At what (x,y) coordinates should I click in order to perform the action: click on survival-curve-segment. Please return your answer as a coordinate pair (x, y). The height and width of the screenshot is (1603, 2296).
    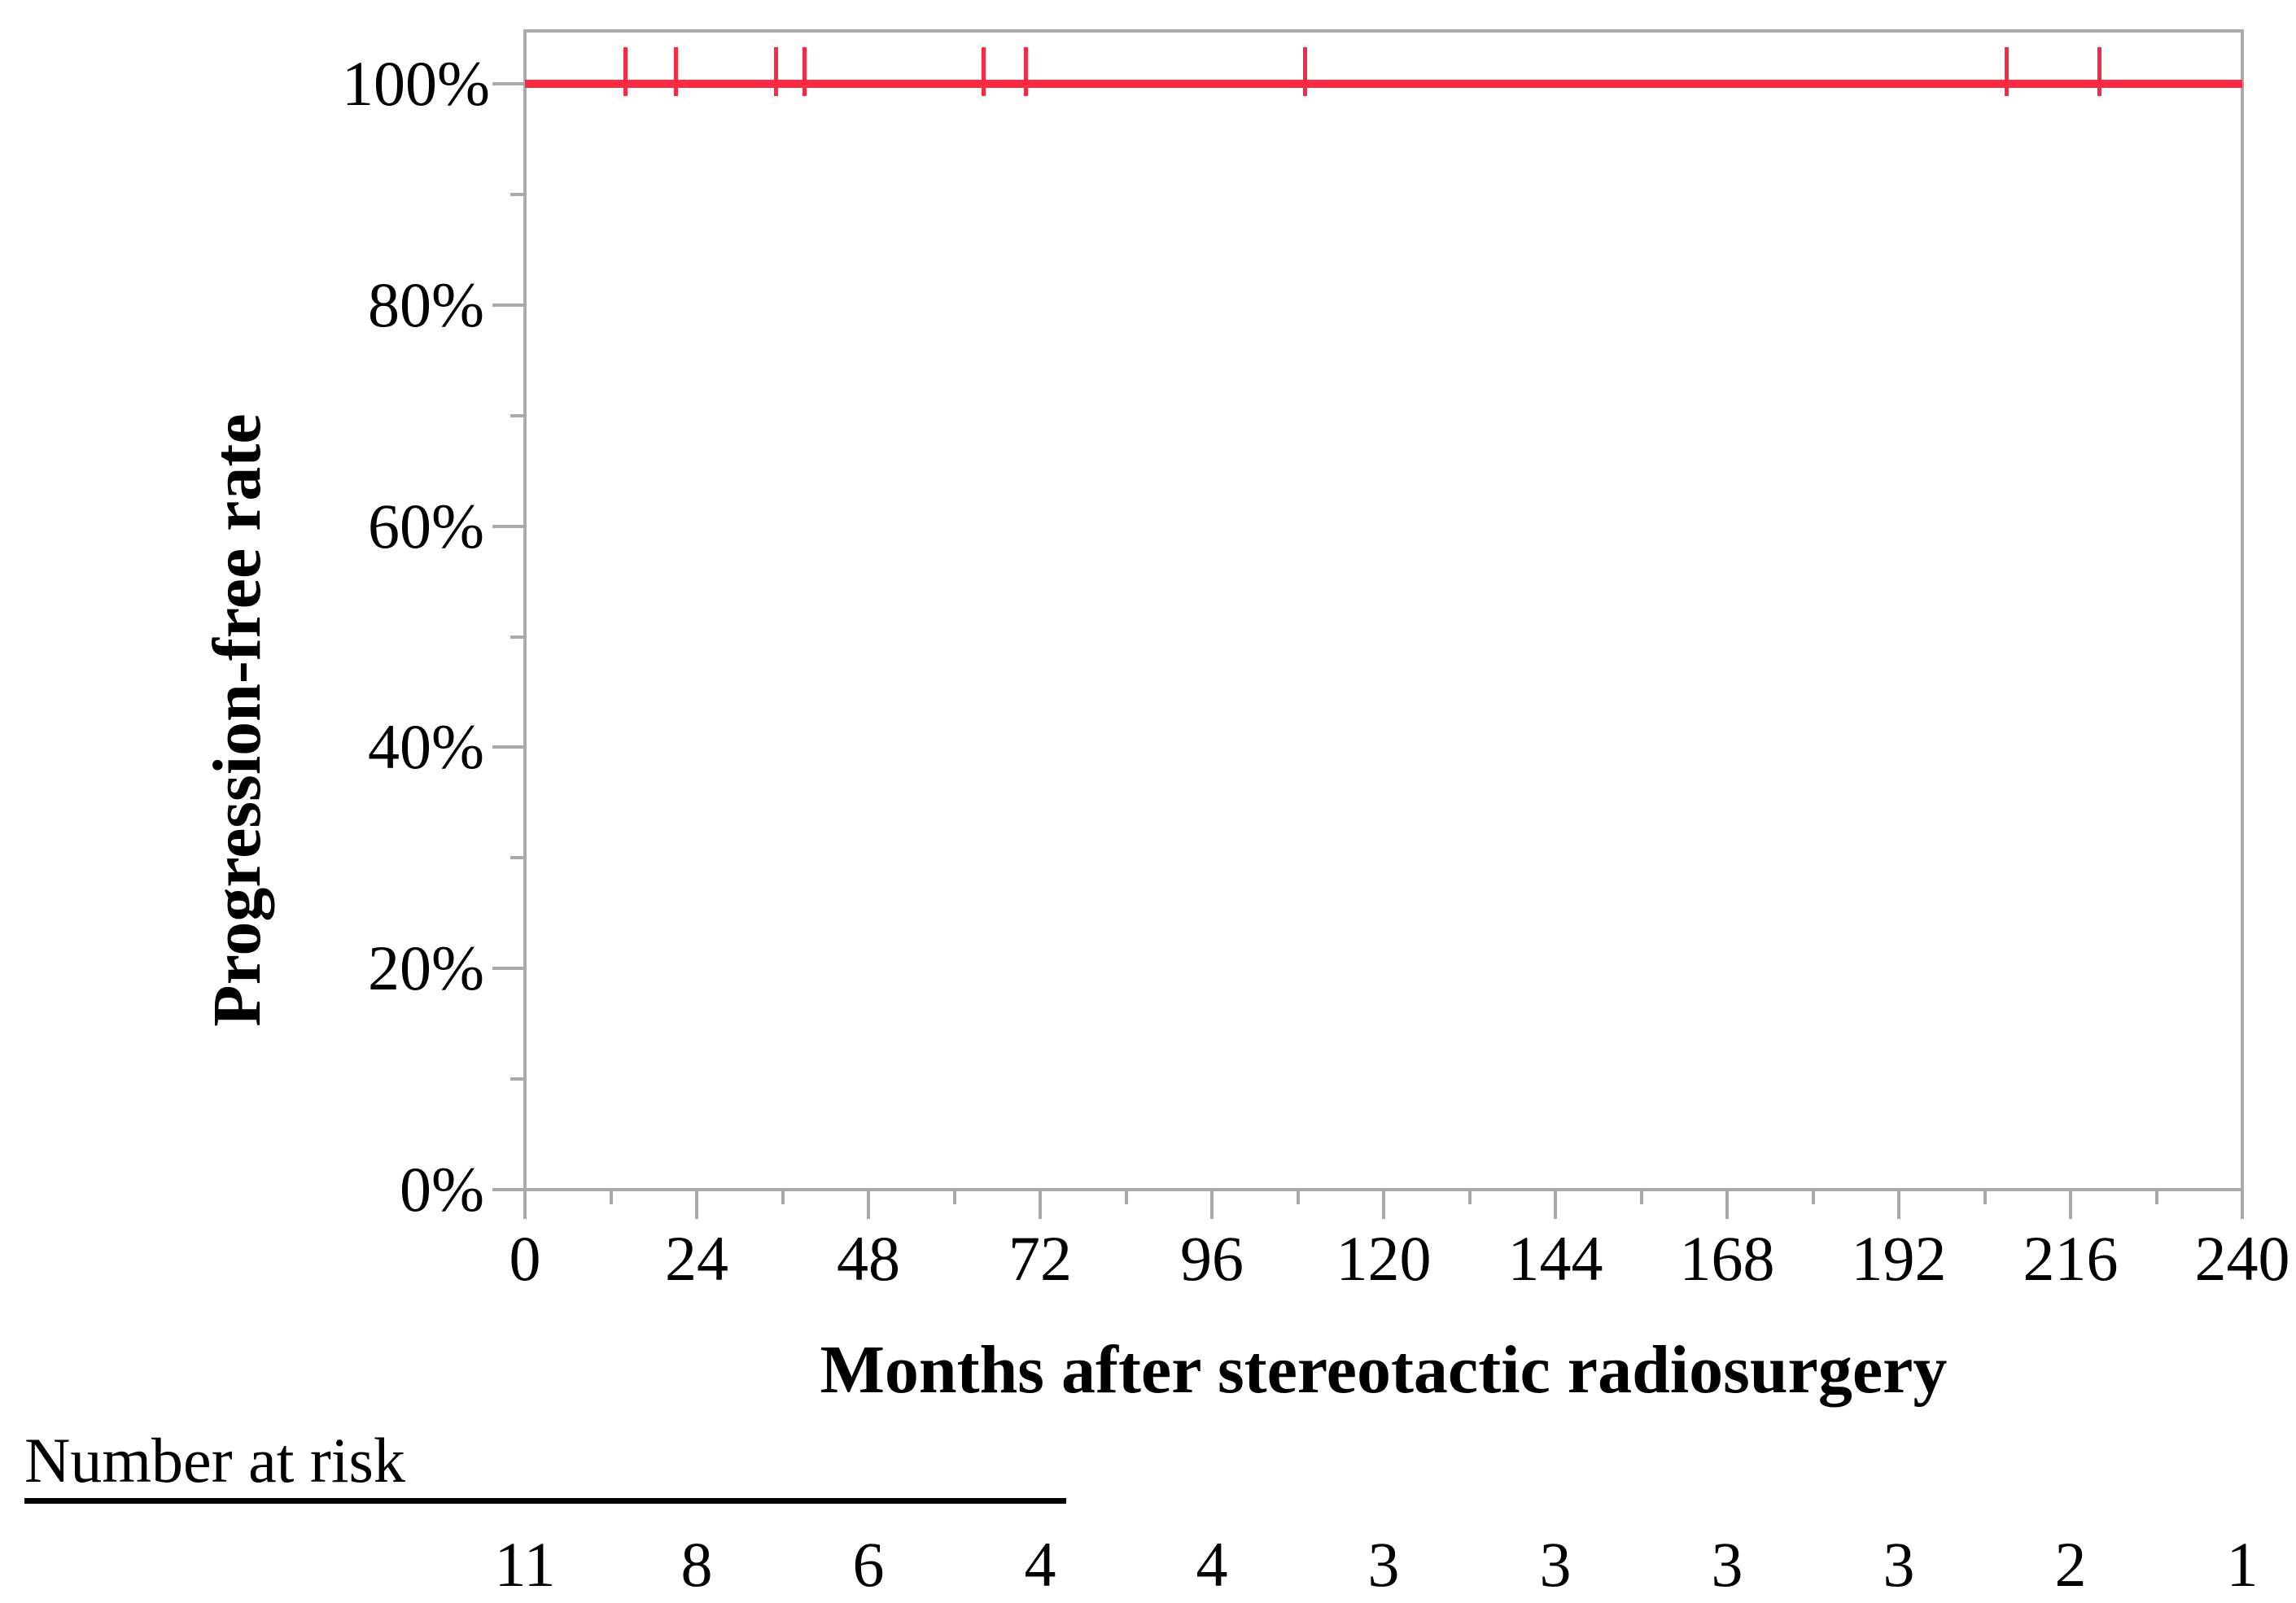
    Looking at the image, I should click on (1384, 84).